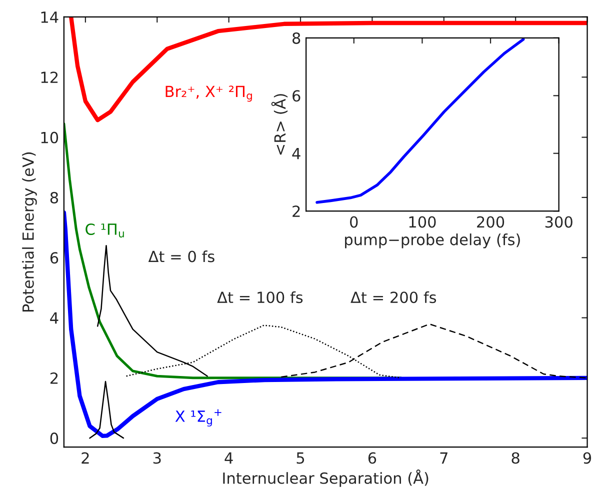  Describe the element at coordinates (157, 458) in the screenshot. I see `x-tick-label: 3` at that location.